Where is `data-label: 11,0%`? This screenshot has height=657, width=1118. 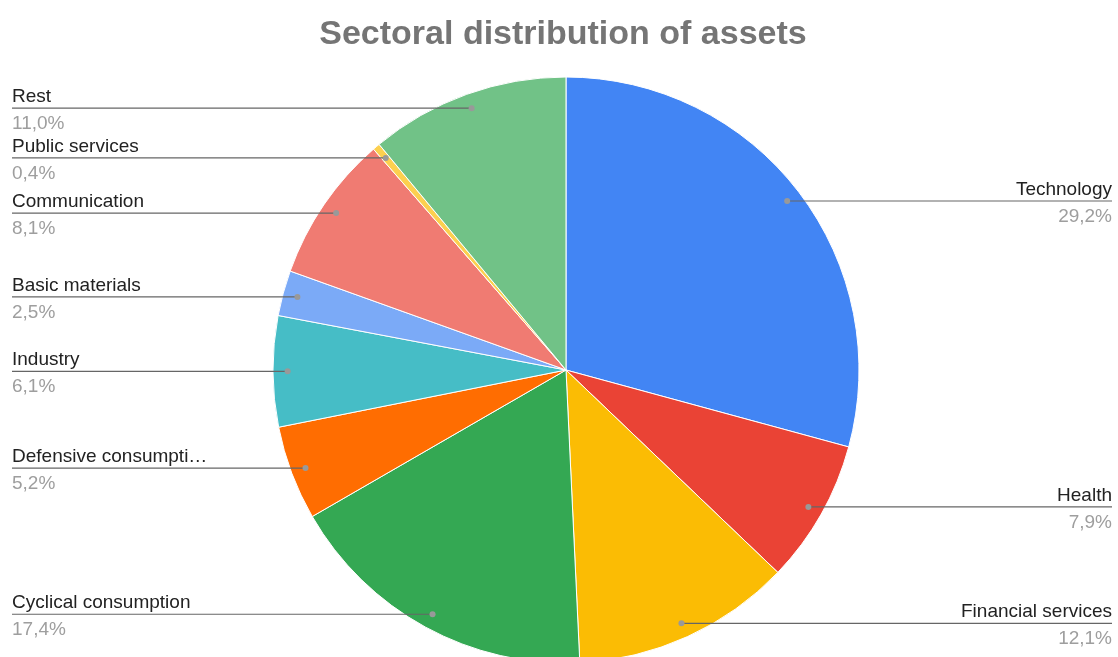 data-label: 11,0% is located at coordinates (38, 123).